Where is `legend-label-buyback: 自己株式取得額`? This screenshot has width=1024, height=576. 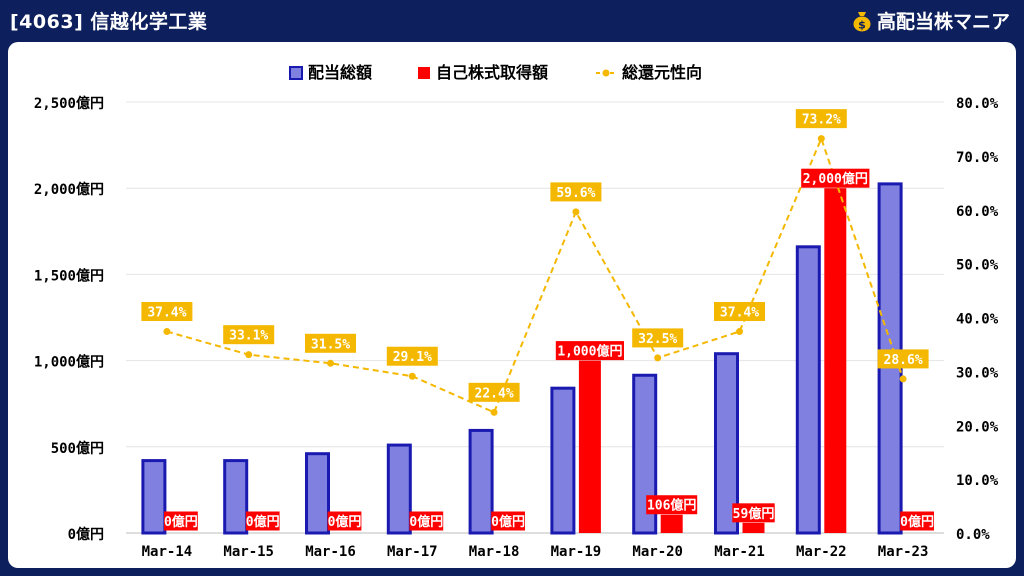
legend-label-buyback: 自己株式取得額 is located at coordinates (492, 72).